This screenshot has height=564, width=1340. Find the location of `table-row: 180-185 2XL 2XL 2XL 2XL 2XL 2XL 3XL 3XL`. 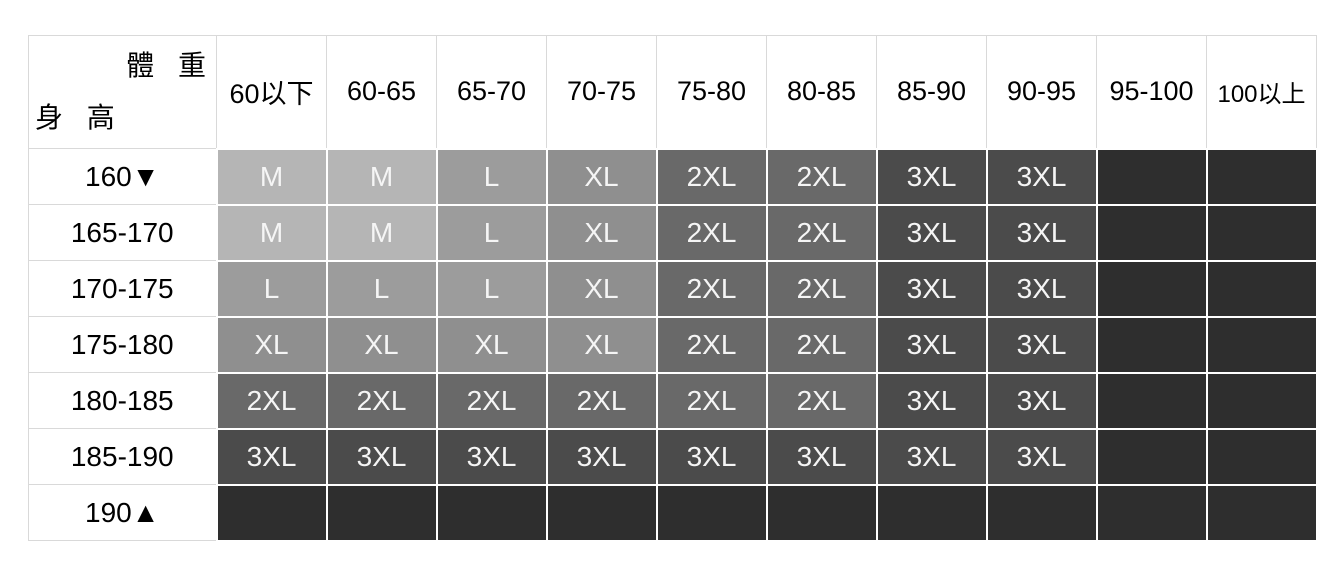

table-row: 180-185 2XL 2XL 2XL 2XL 2XL 2XL 3XL 3XL is located at coordinates (673, 400).